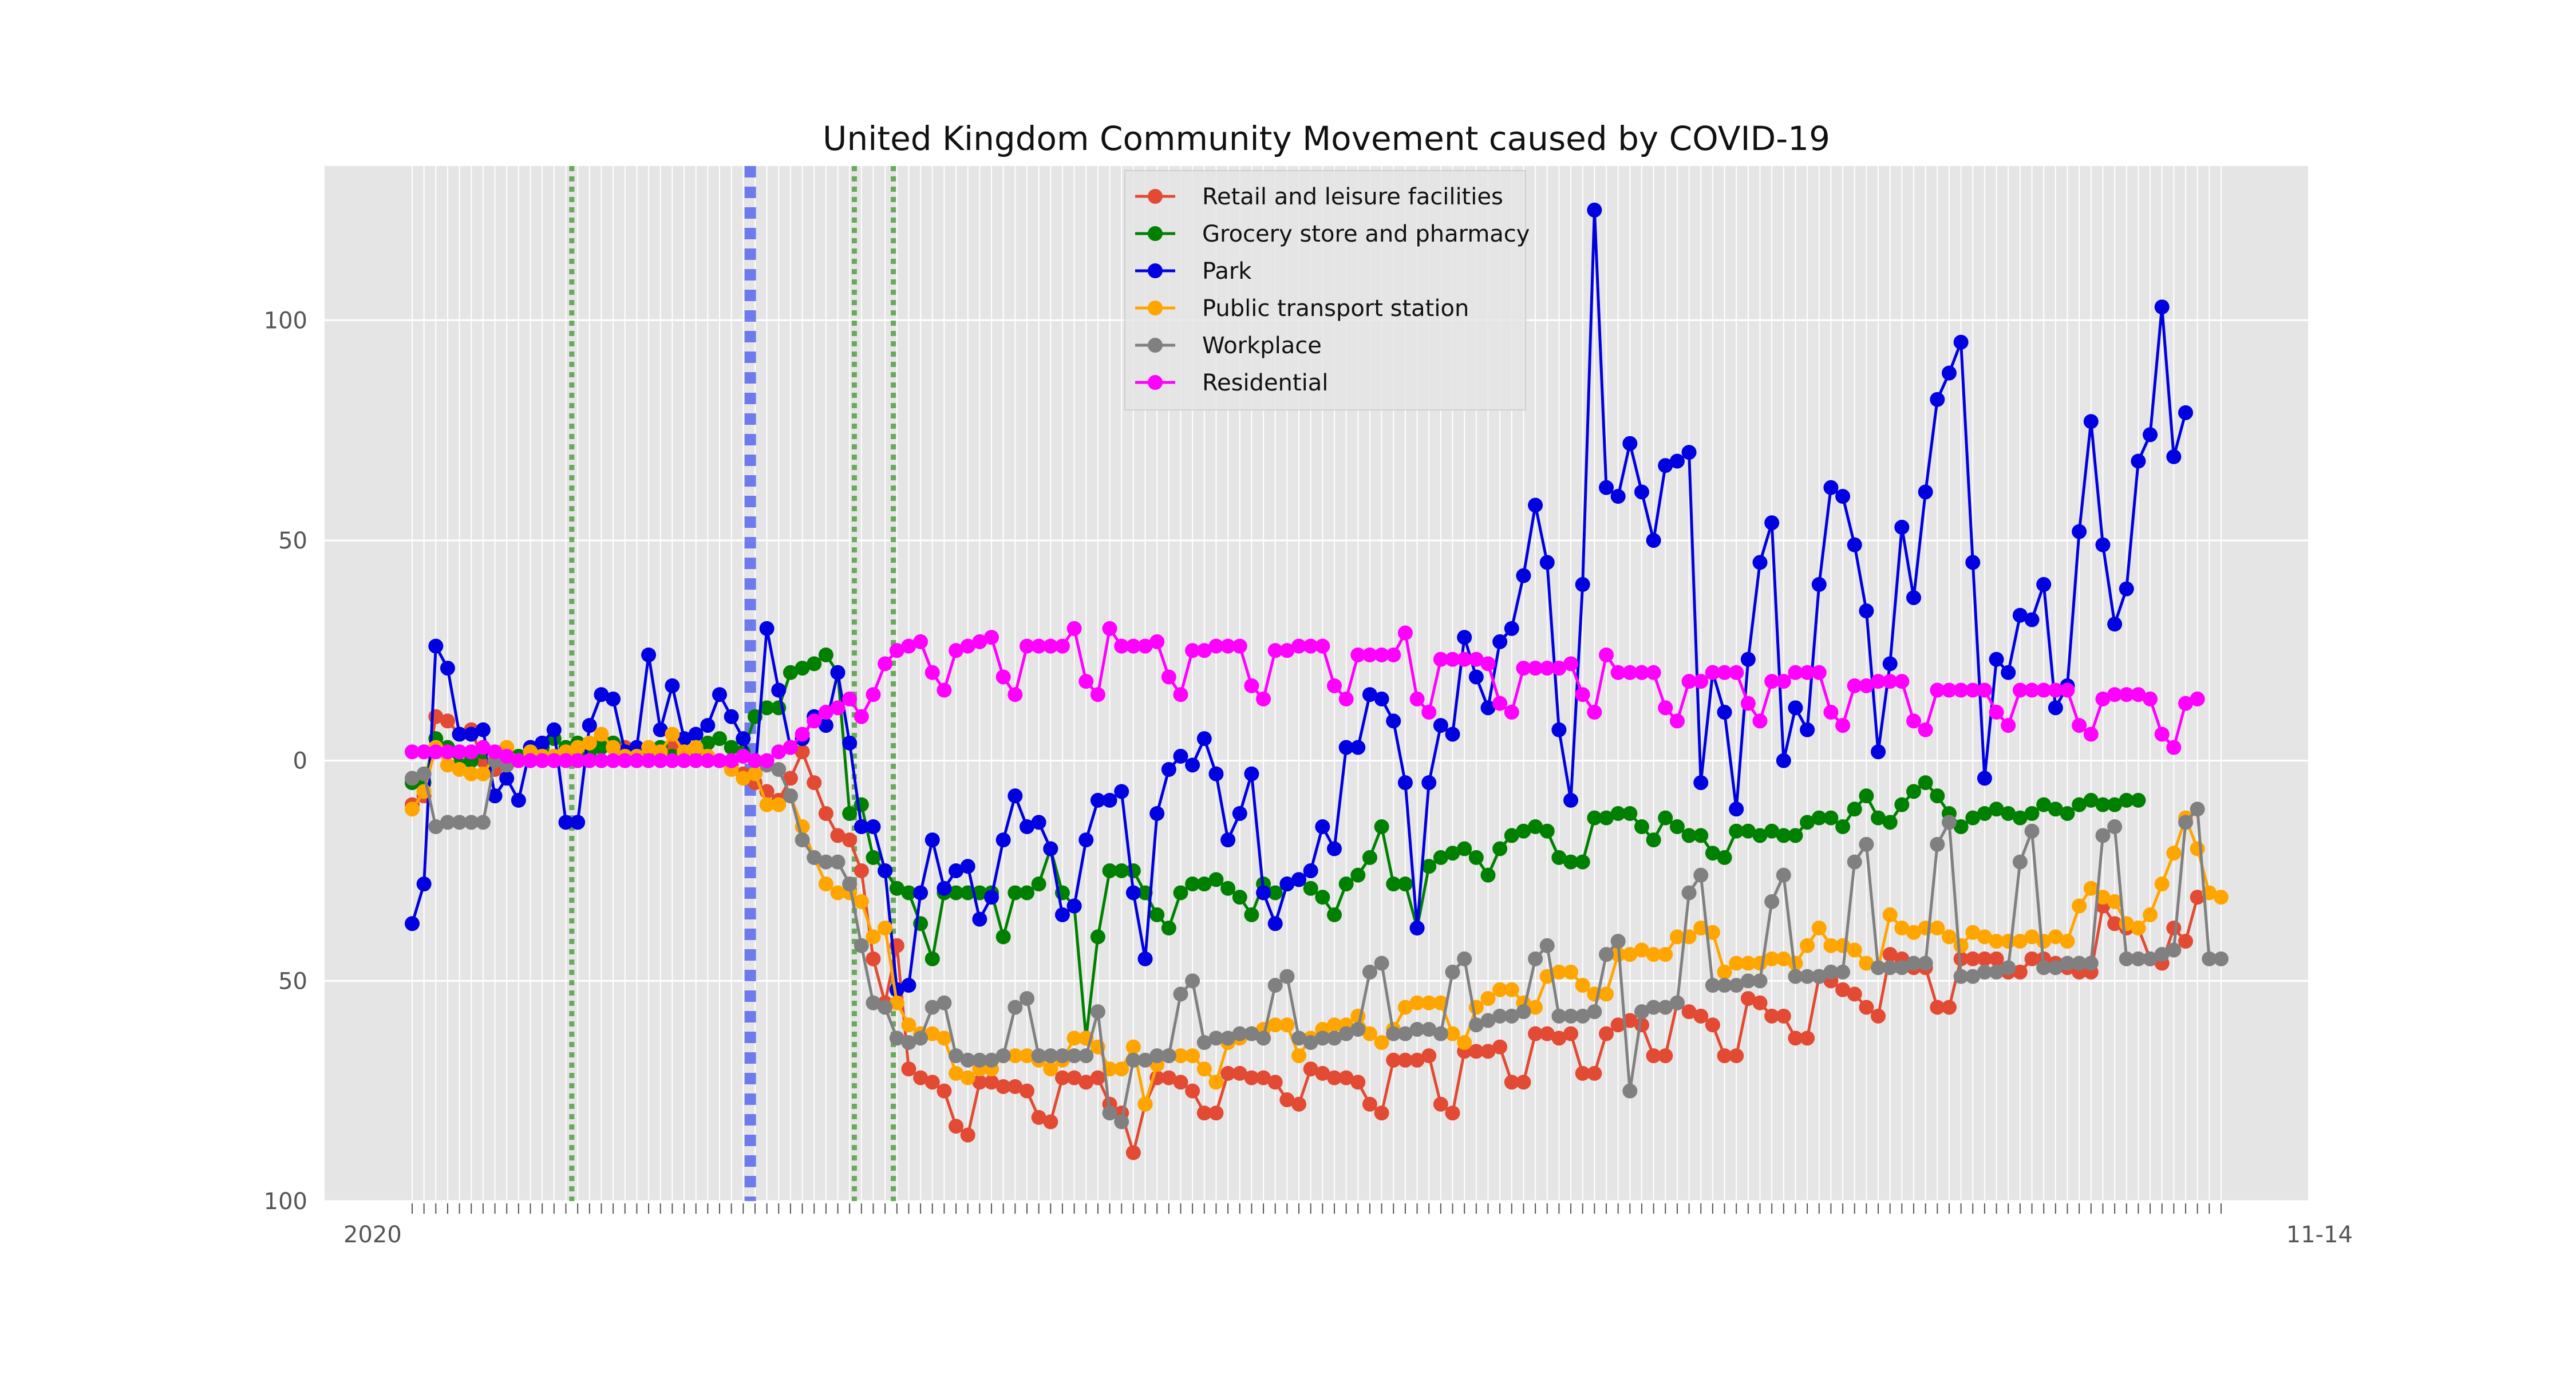 This screenshot has height=1374, width=2576. Describe the element at coordinates (292, 541) in the screenshot. I see `y-tick-label: 50` at that location.